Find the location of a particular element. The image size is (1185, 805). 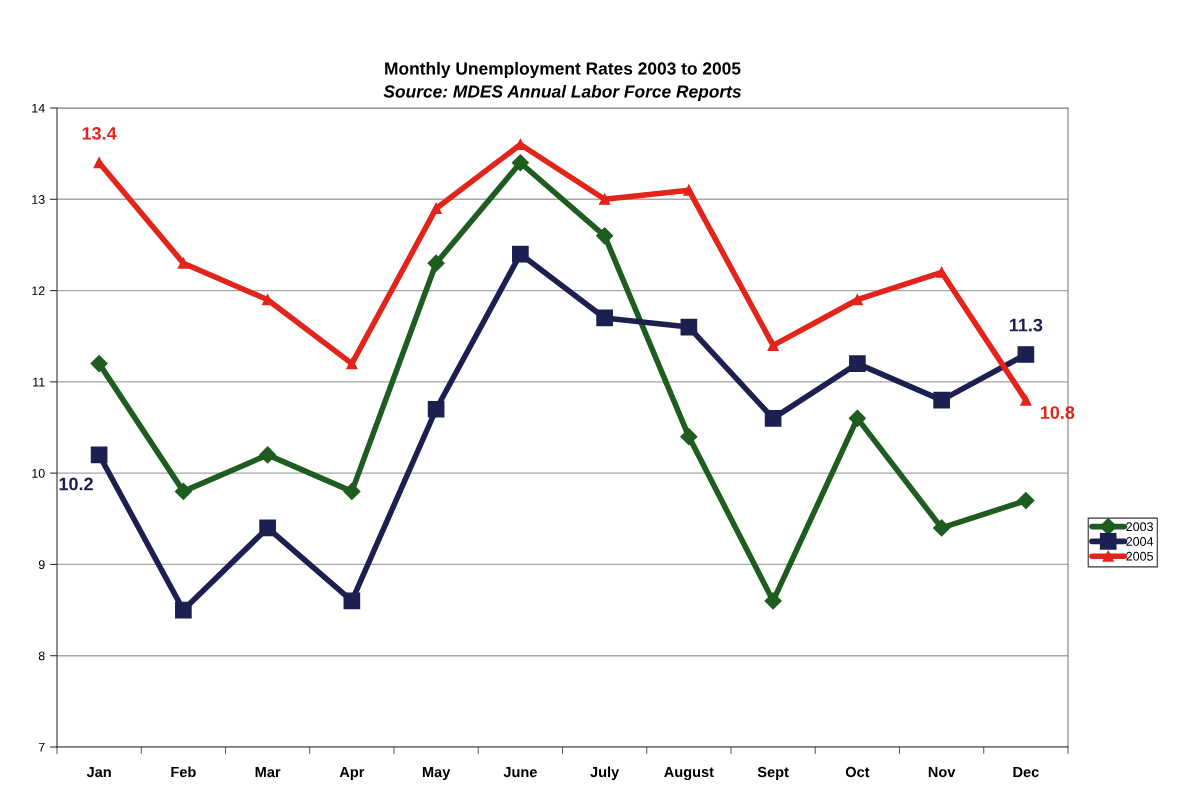

y-tick-label: 11 is located at coordinates (39, 382).